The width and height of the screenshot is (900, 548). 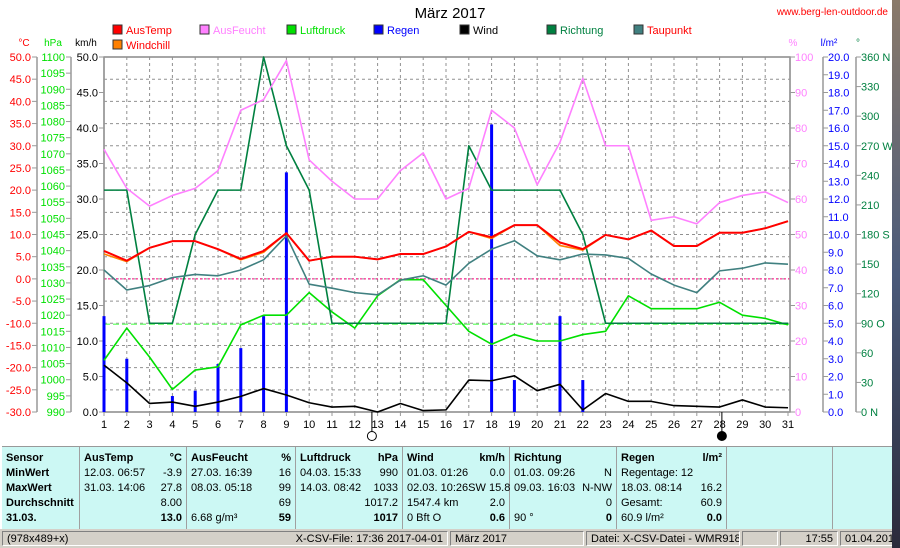 I want to click on axis-label-humidity: 30, so click(x=801, y=307).